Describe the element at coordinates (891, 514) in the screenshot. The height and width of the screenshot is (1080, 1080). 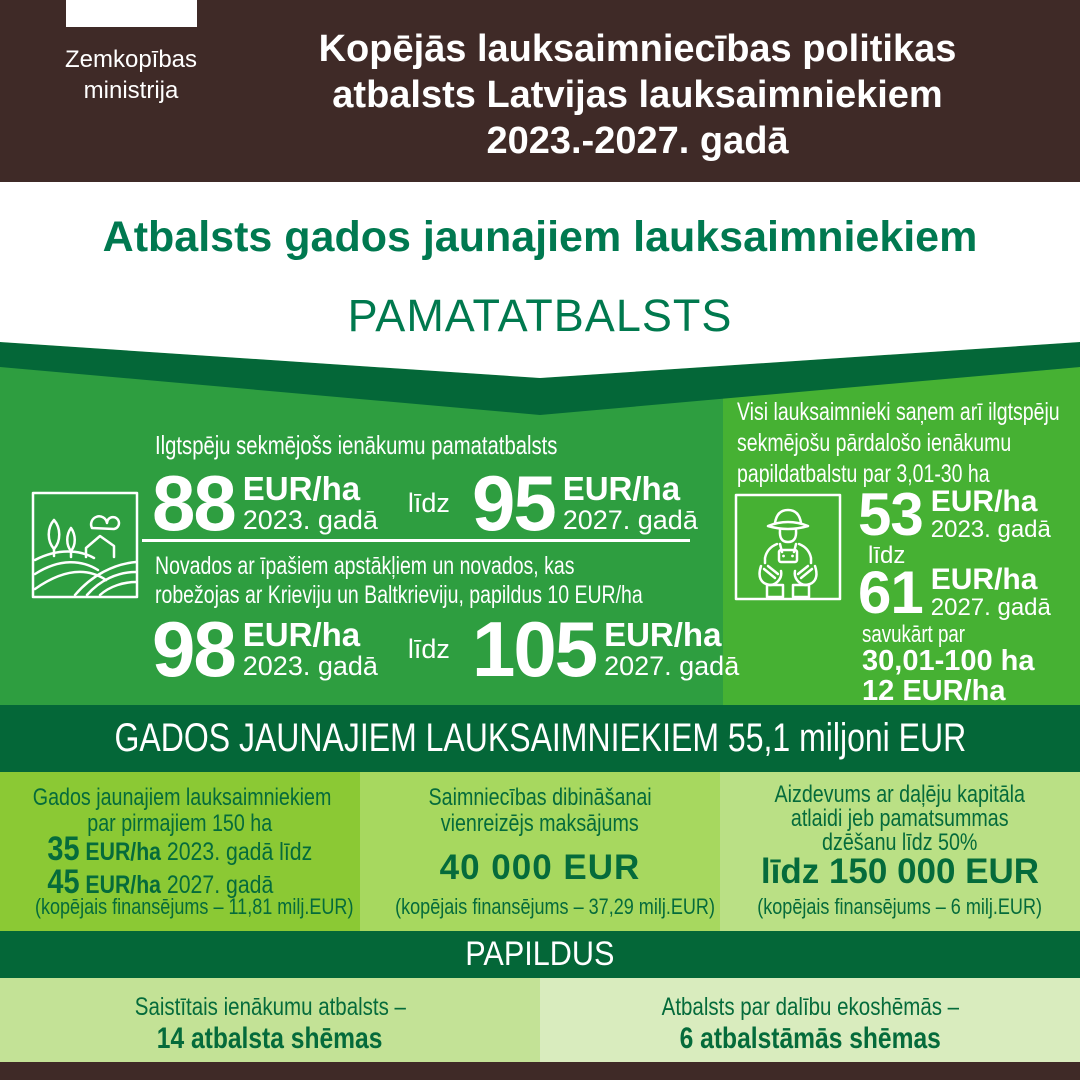
I see `redistributive-from-value: 53` at that location.